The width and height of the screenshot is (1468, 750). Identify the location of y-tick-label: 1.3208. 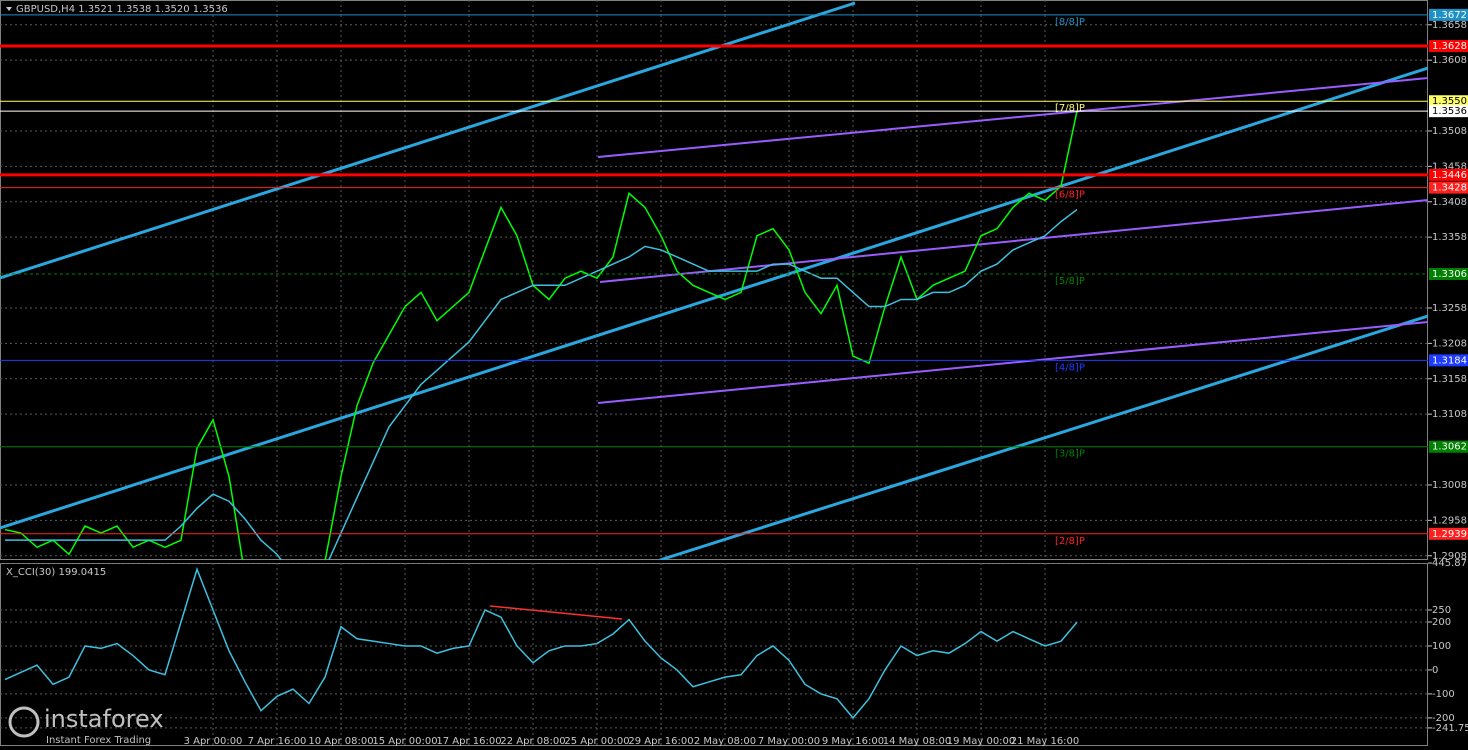
(1449, 343).